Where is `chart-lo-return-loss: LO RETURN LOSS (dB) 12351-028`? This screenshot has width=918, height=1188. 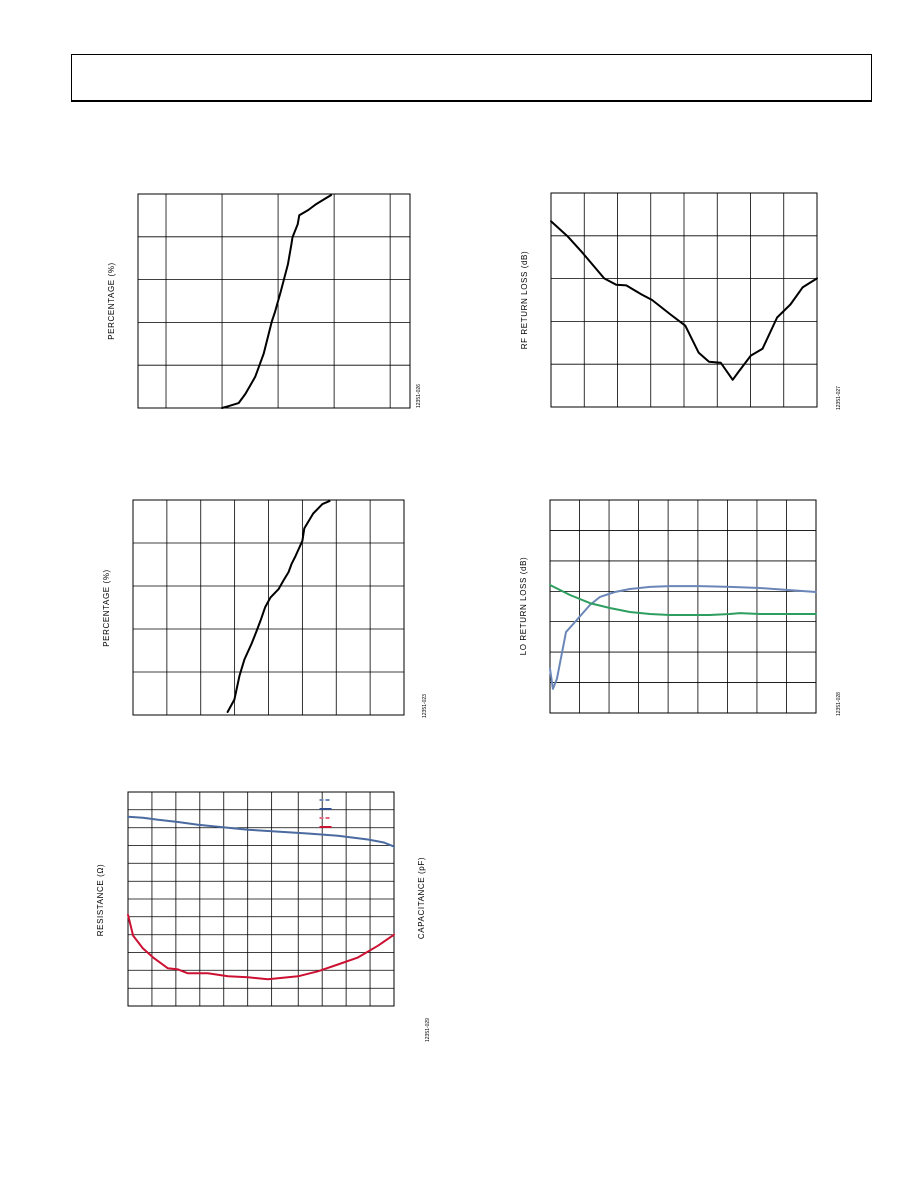
chart-lo-return-loss: LO RETURN LOSS (dB) 12351-028 is located at coordinates (680, 607).